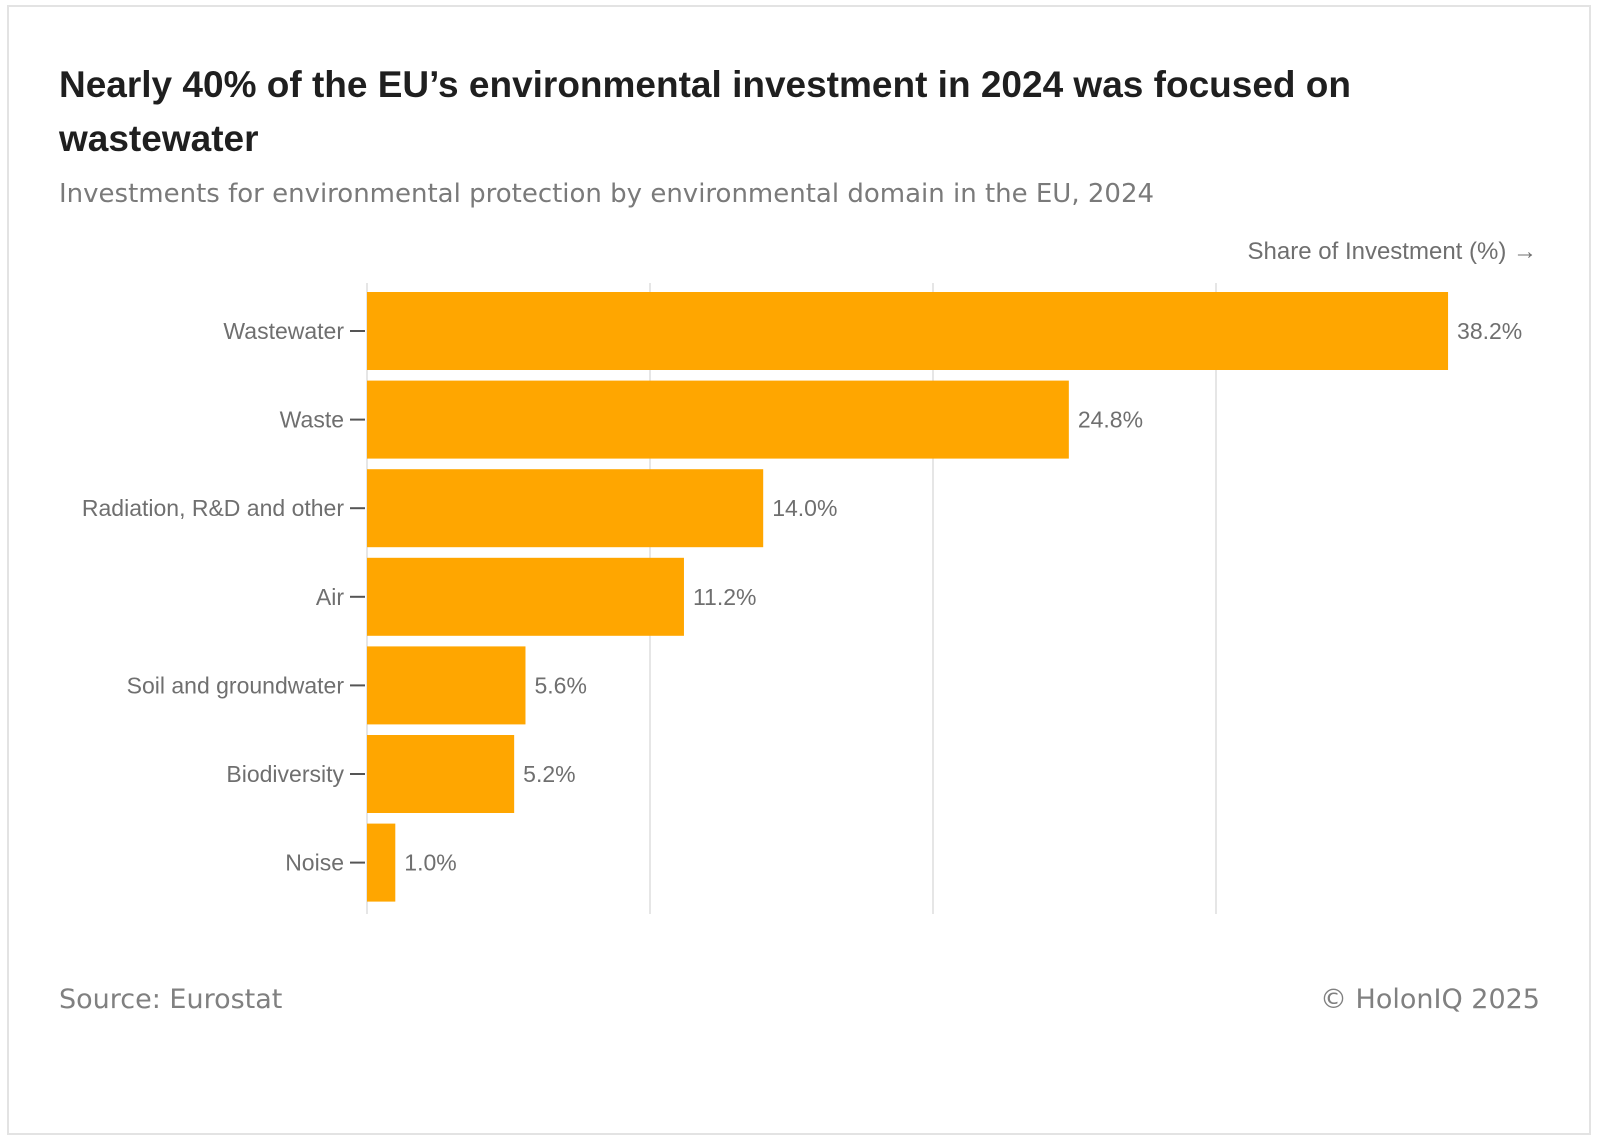  What do you see at coordinates (285, 774) in the screenshot?
I see `category-label-biodiversity: Biodiversity` at bounding box center [285, 774].